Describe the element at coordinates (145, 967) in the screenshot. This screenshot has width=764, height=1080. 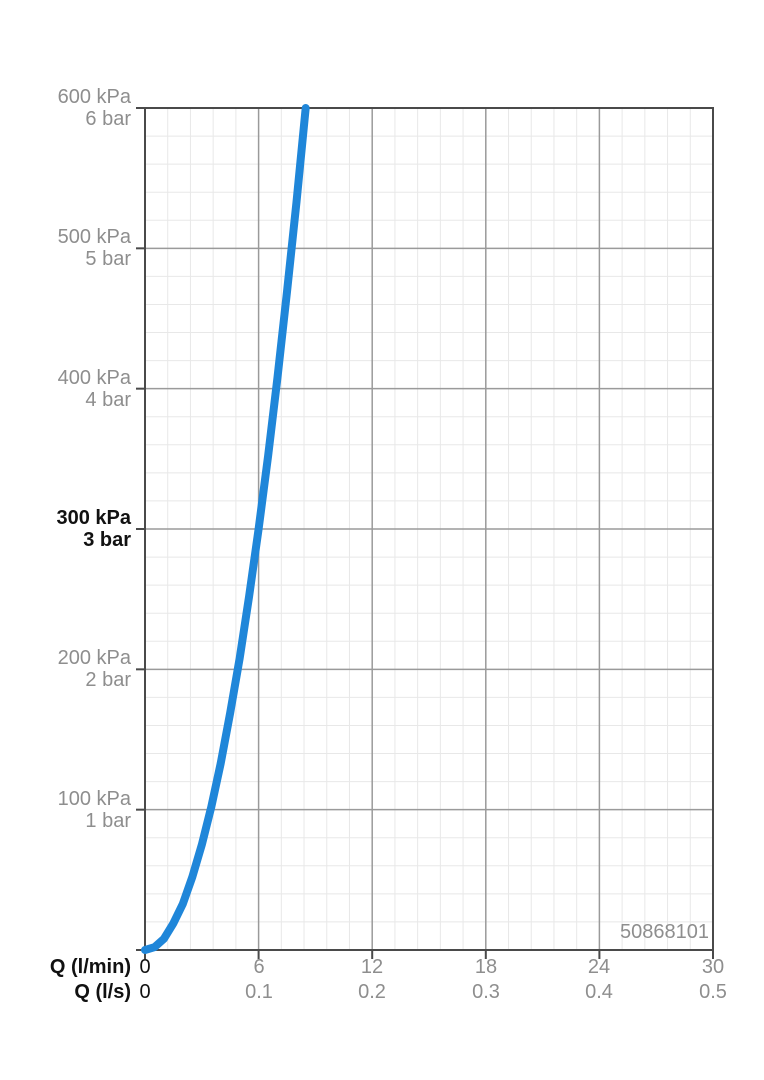
I see `x-tick-lmin: 0` at that location.